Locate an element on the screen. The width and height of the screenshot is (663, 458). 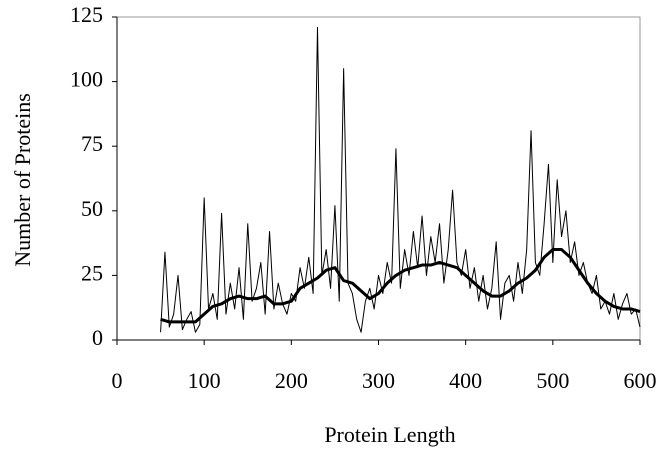
x-tick-label: 300 is located at coordinates (378, 380).